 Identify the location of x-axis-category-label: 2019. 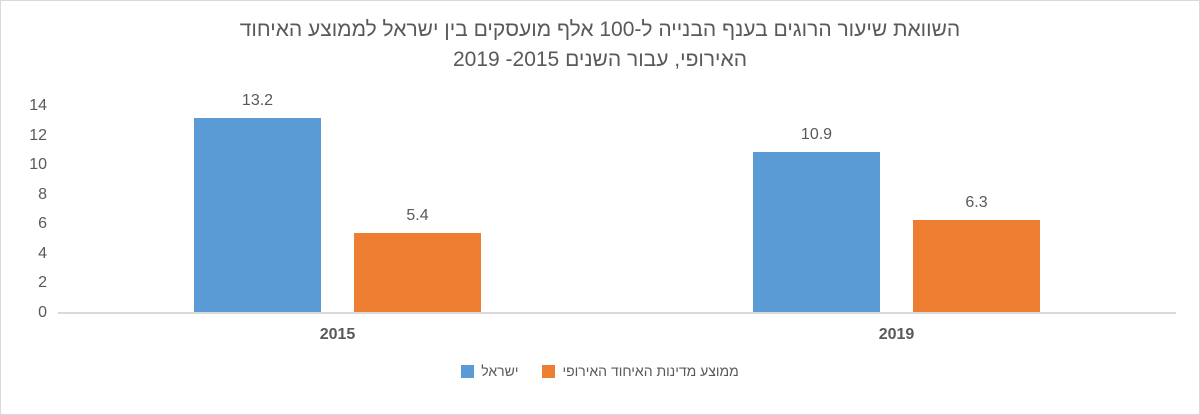
(896, 334).